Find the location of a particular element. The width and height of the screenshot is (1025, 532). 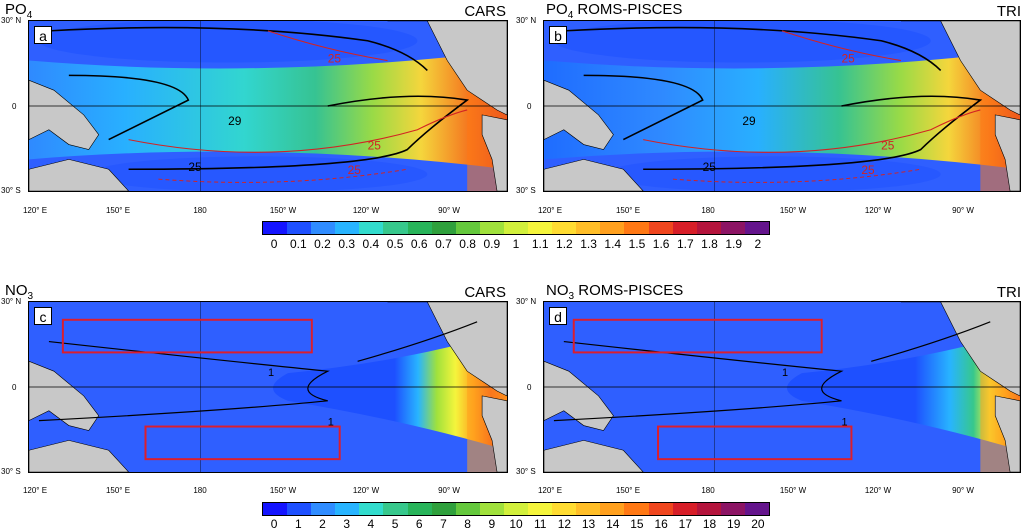

colorbar-tick-label: 0.8 is located at coordinates (467, 244).